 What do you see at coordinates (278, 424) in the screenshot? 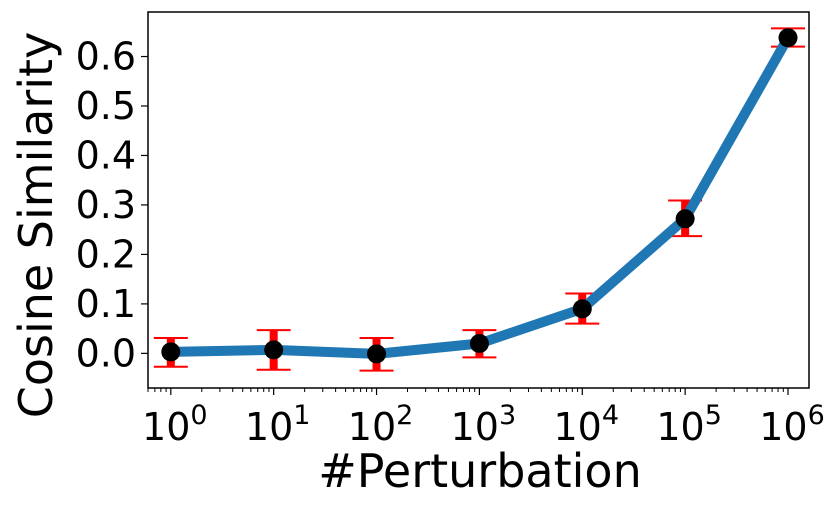
I see `x-tick-label: 10¹` at bounding box center [278, 424].